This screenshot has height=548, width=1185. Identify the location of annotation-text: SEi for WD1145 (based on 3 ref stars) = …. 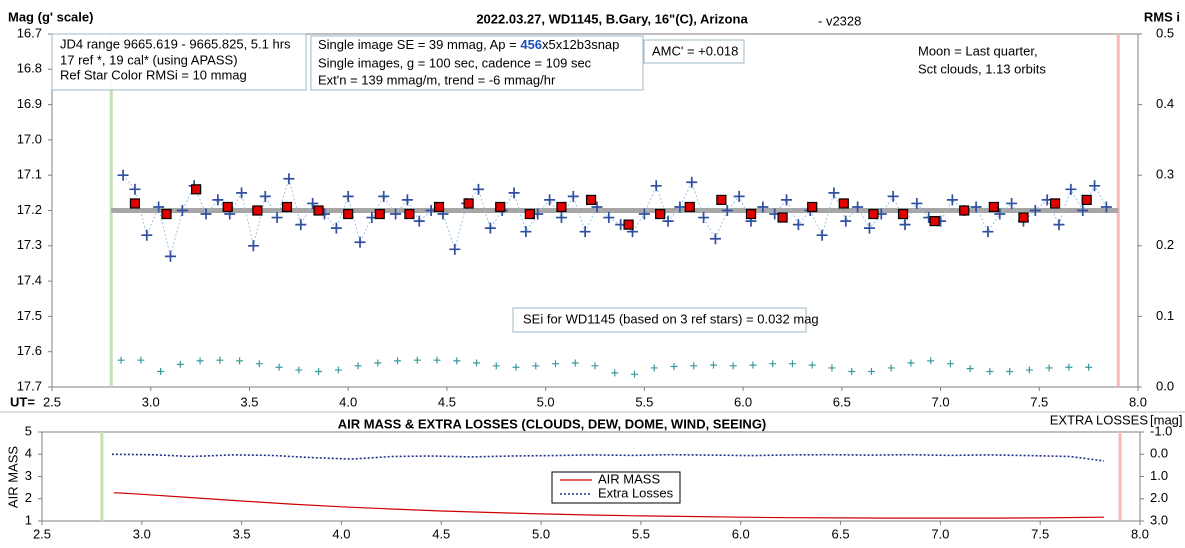
(671, 318).